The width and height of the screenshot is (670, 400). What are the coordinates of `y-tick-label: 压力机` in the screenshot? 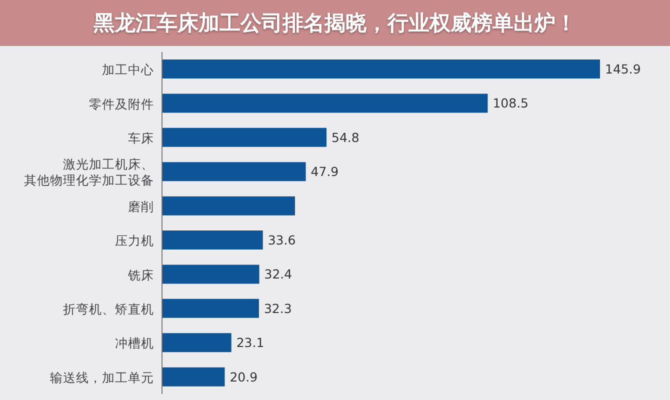 It's located at (134, 240).